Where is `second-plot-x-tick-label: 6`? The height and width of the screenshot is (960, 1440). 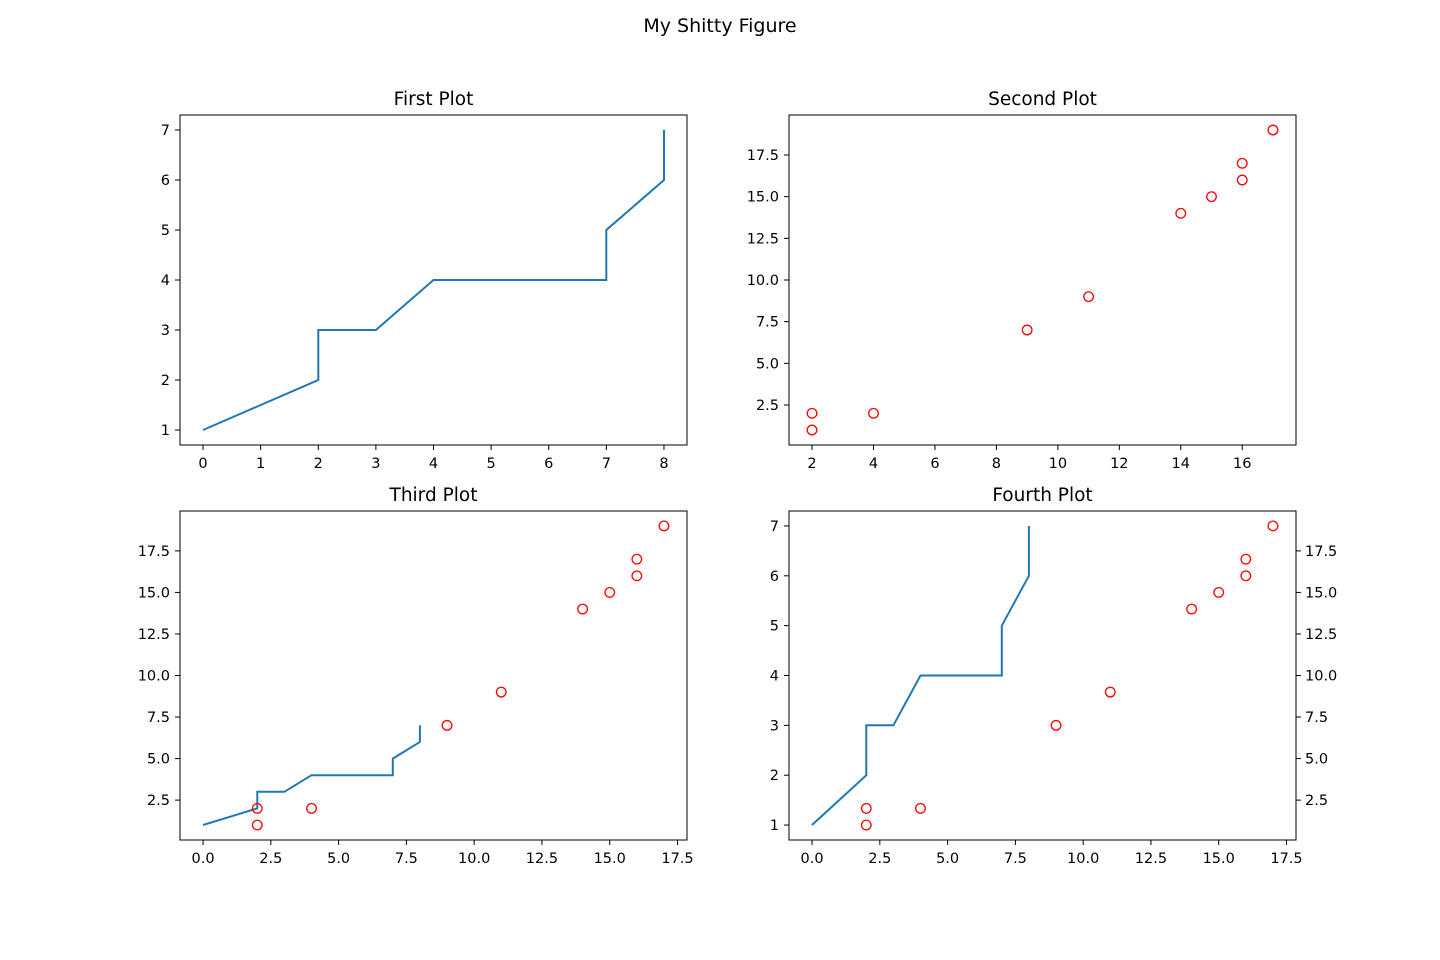
second-plot-x-tick-label: 6 is located at coordinates (934, 464).